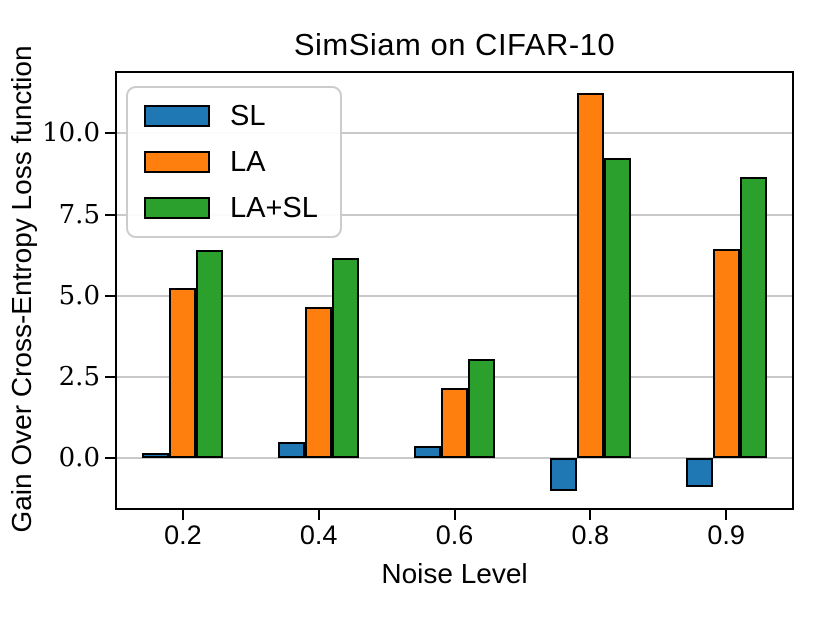 This screenshot has height=623, width=830. Describe the element at coordinates (726, 535) in the screenshot. I see `x-tick-label: 0.9` at that location.